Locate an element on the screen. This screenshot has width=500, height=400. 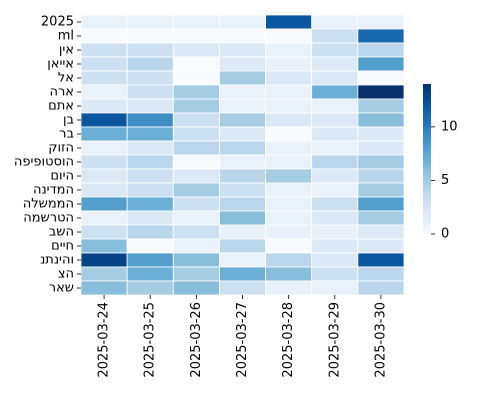
y-tick-label: חיים is located at coordinates (62, 246).